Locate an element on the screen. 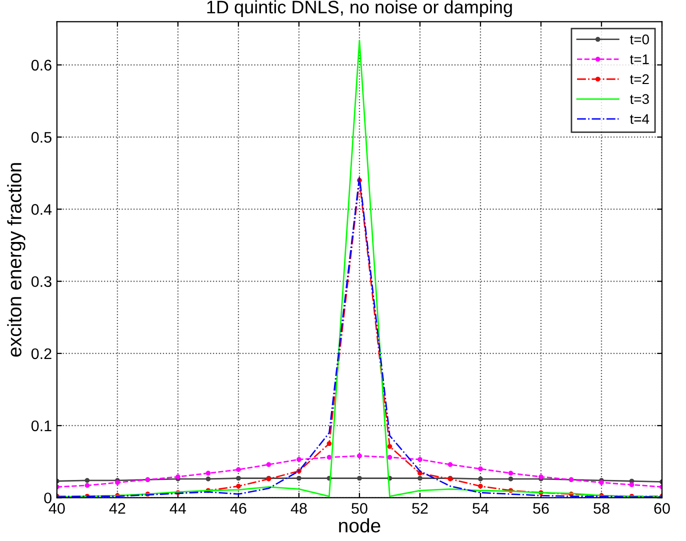 The width and height of the screenshot is (686, 541). y-tick-label: 0.1 is located at coordinates (41, 426).